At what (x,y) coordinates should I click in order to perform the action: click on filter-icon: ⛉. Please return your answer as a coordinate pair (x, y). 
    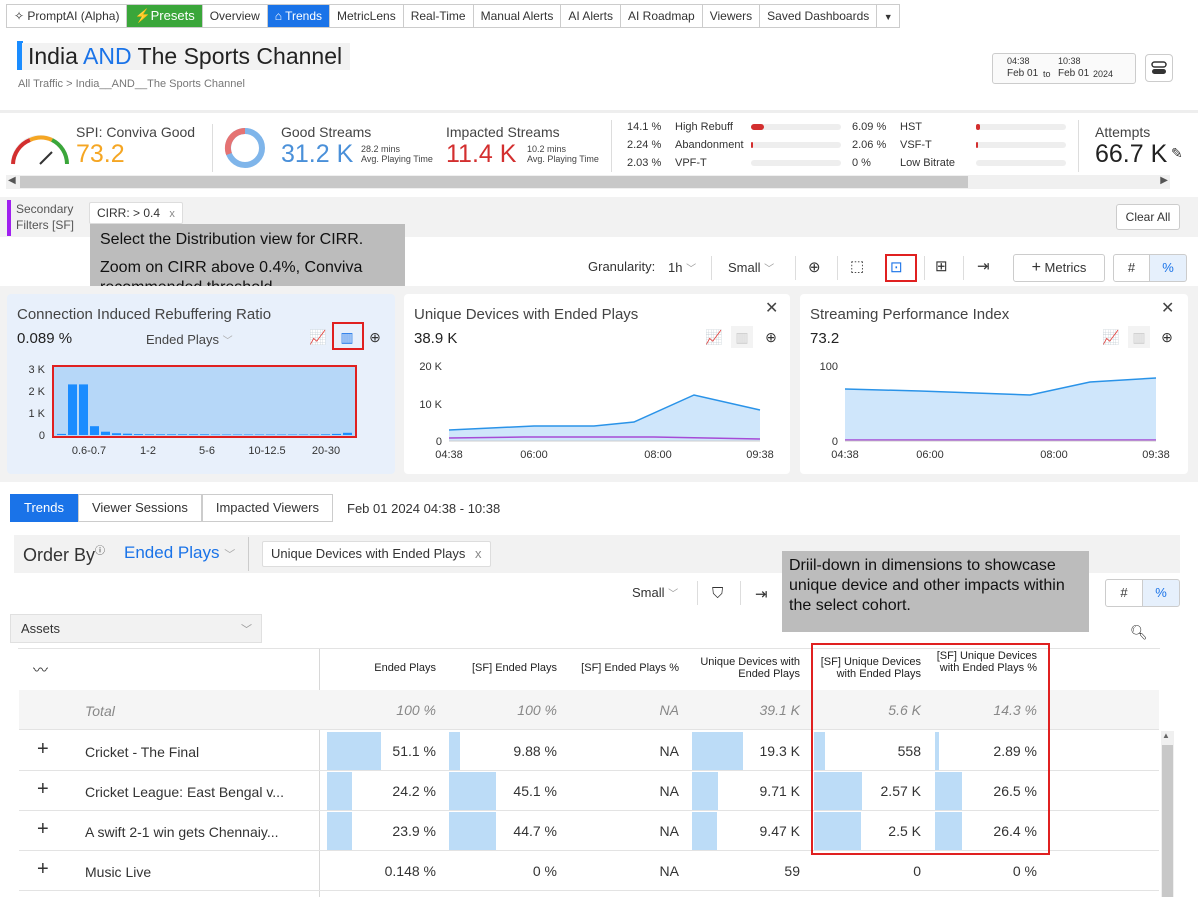
    Looking at the image, I should click on (718, 593).